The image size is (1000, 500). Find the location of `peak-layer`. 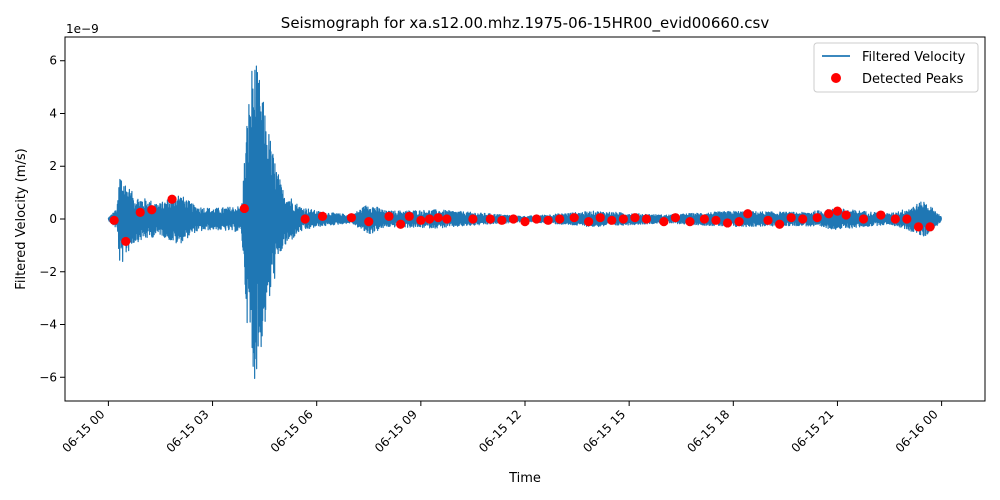

peak-layer is located at coordinates (522, 220).